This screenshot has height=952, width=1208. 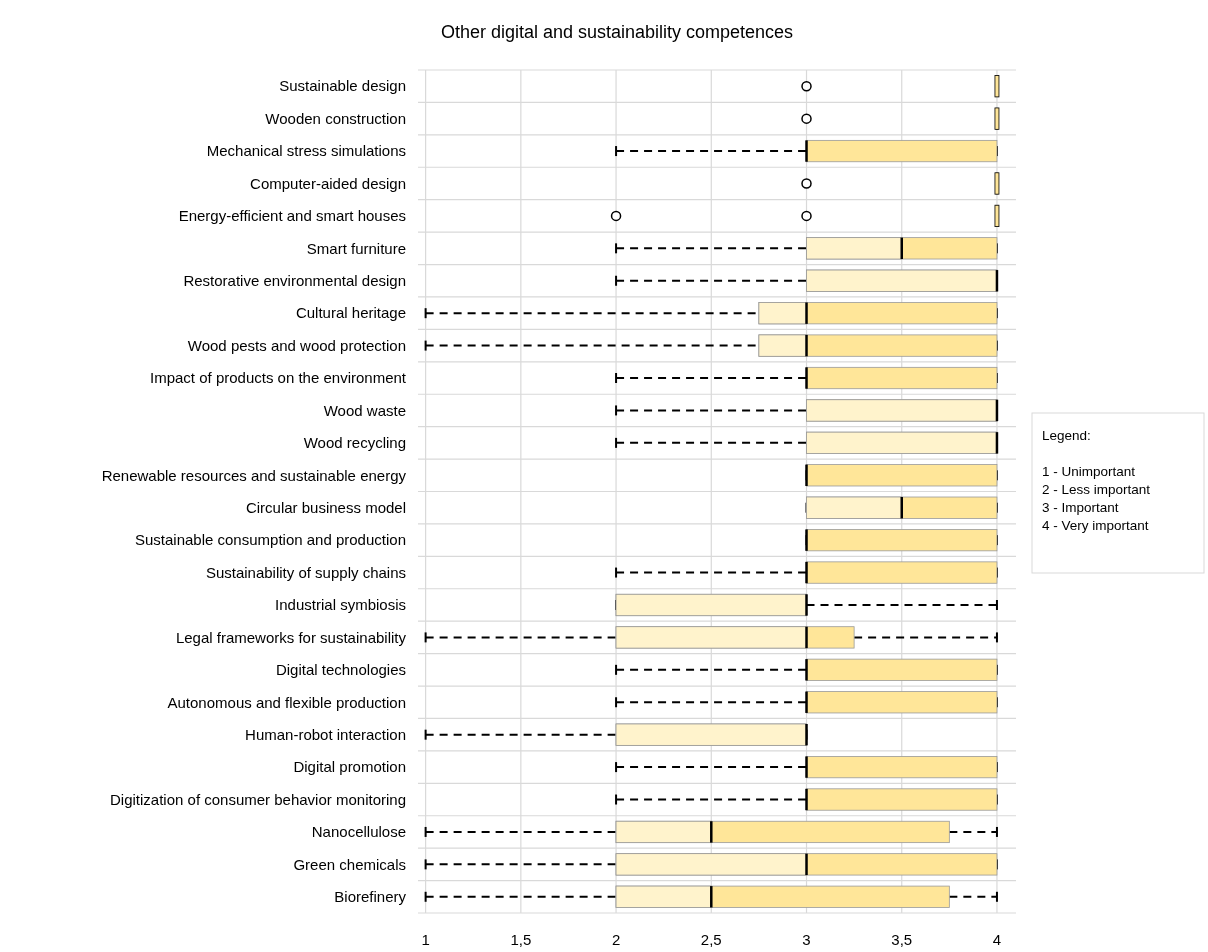 What do you see at coordinates (350, 313) in the screenshot?
I see `y-tick-label: Cultural heritage` at bounding box center [350, 313].